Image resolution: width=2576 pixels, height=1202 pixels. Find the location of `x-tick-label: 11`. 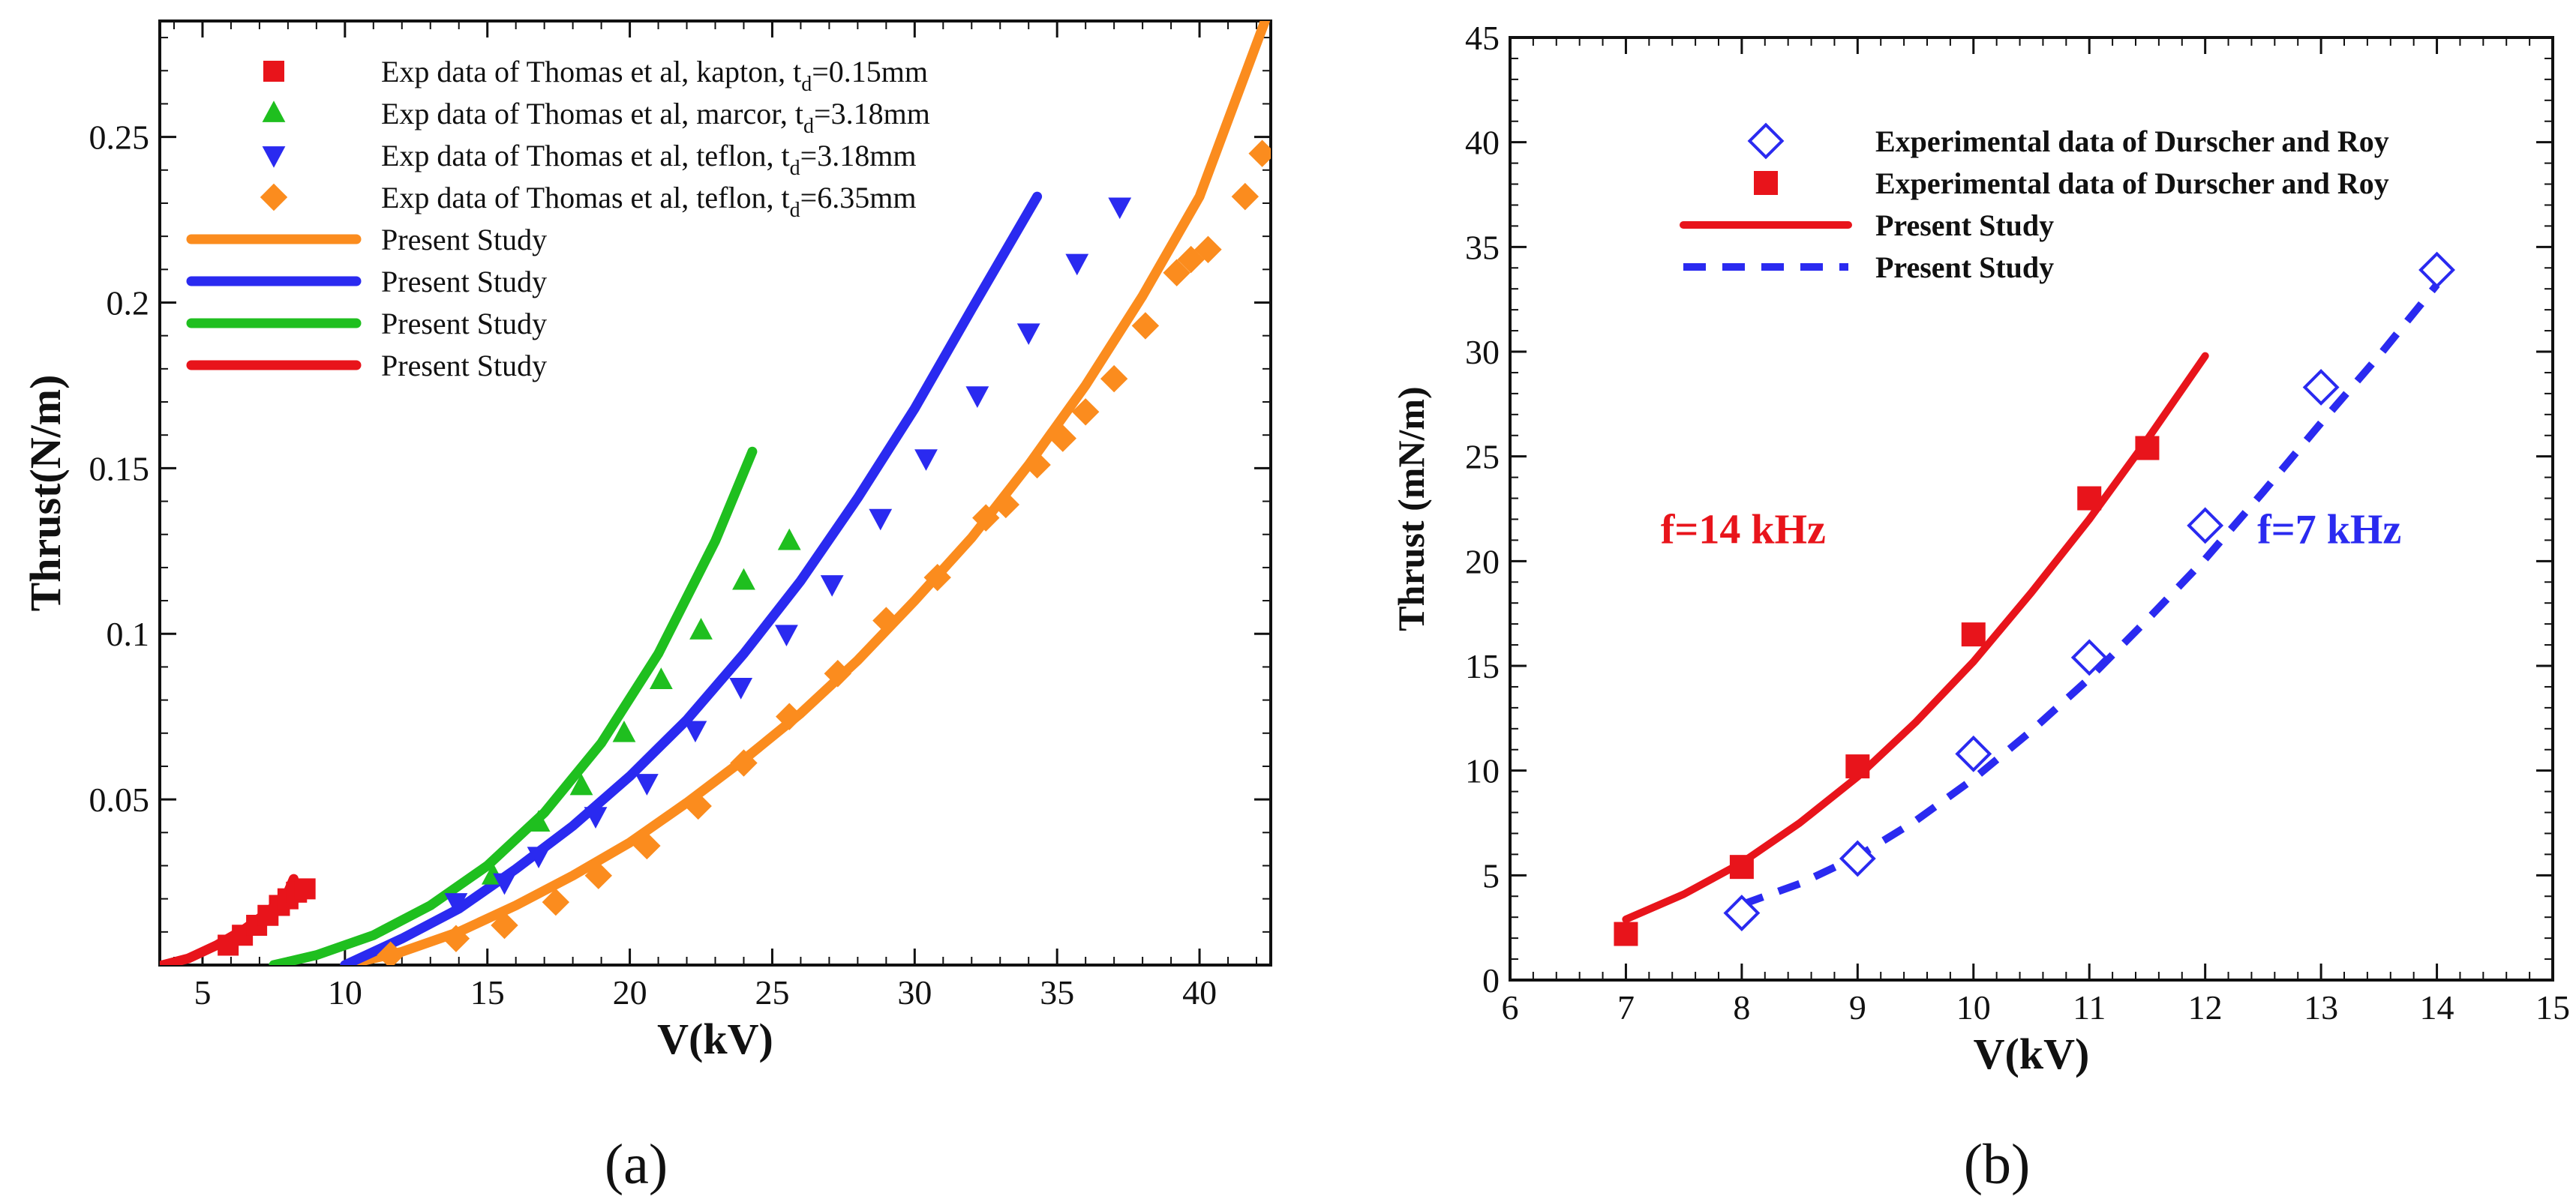

x-tick-label: 11 is located at coordinates (2089, 1007).